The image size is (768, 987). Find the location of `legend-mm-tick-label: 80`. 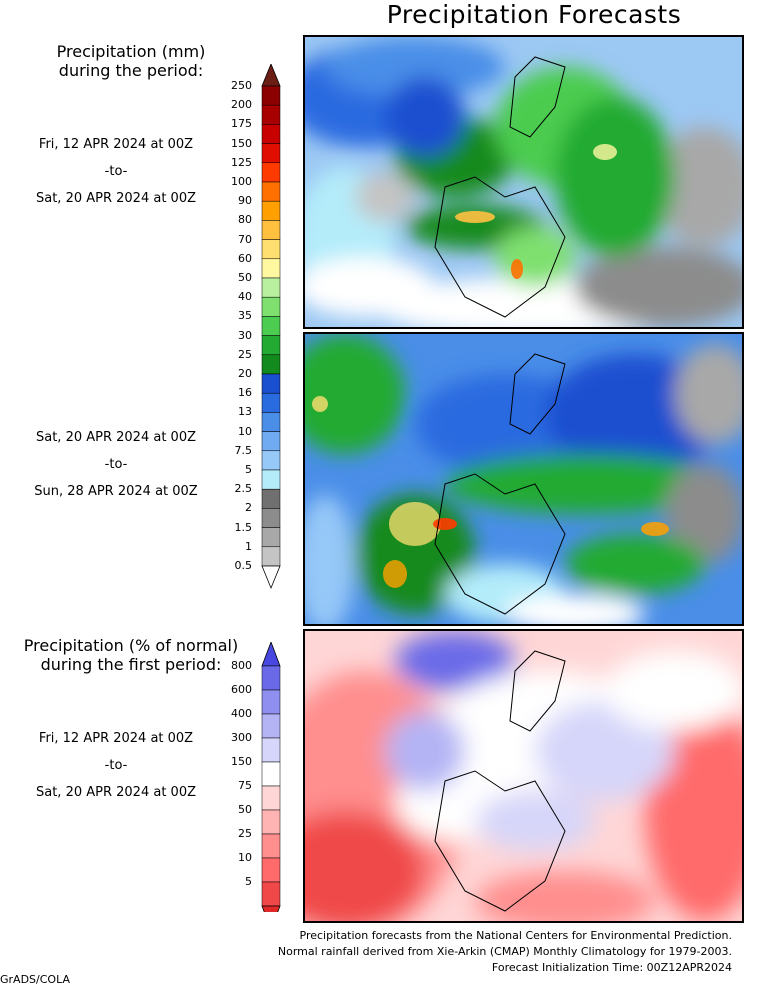

legend-mm-tick-label: 80 is located at coordinates (245, 220).